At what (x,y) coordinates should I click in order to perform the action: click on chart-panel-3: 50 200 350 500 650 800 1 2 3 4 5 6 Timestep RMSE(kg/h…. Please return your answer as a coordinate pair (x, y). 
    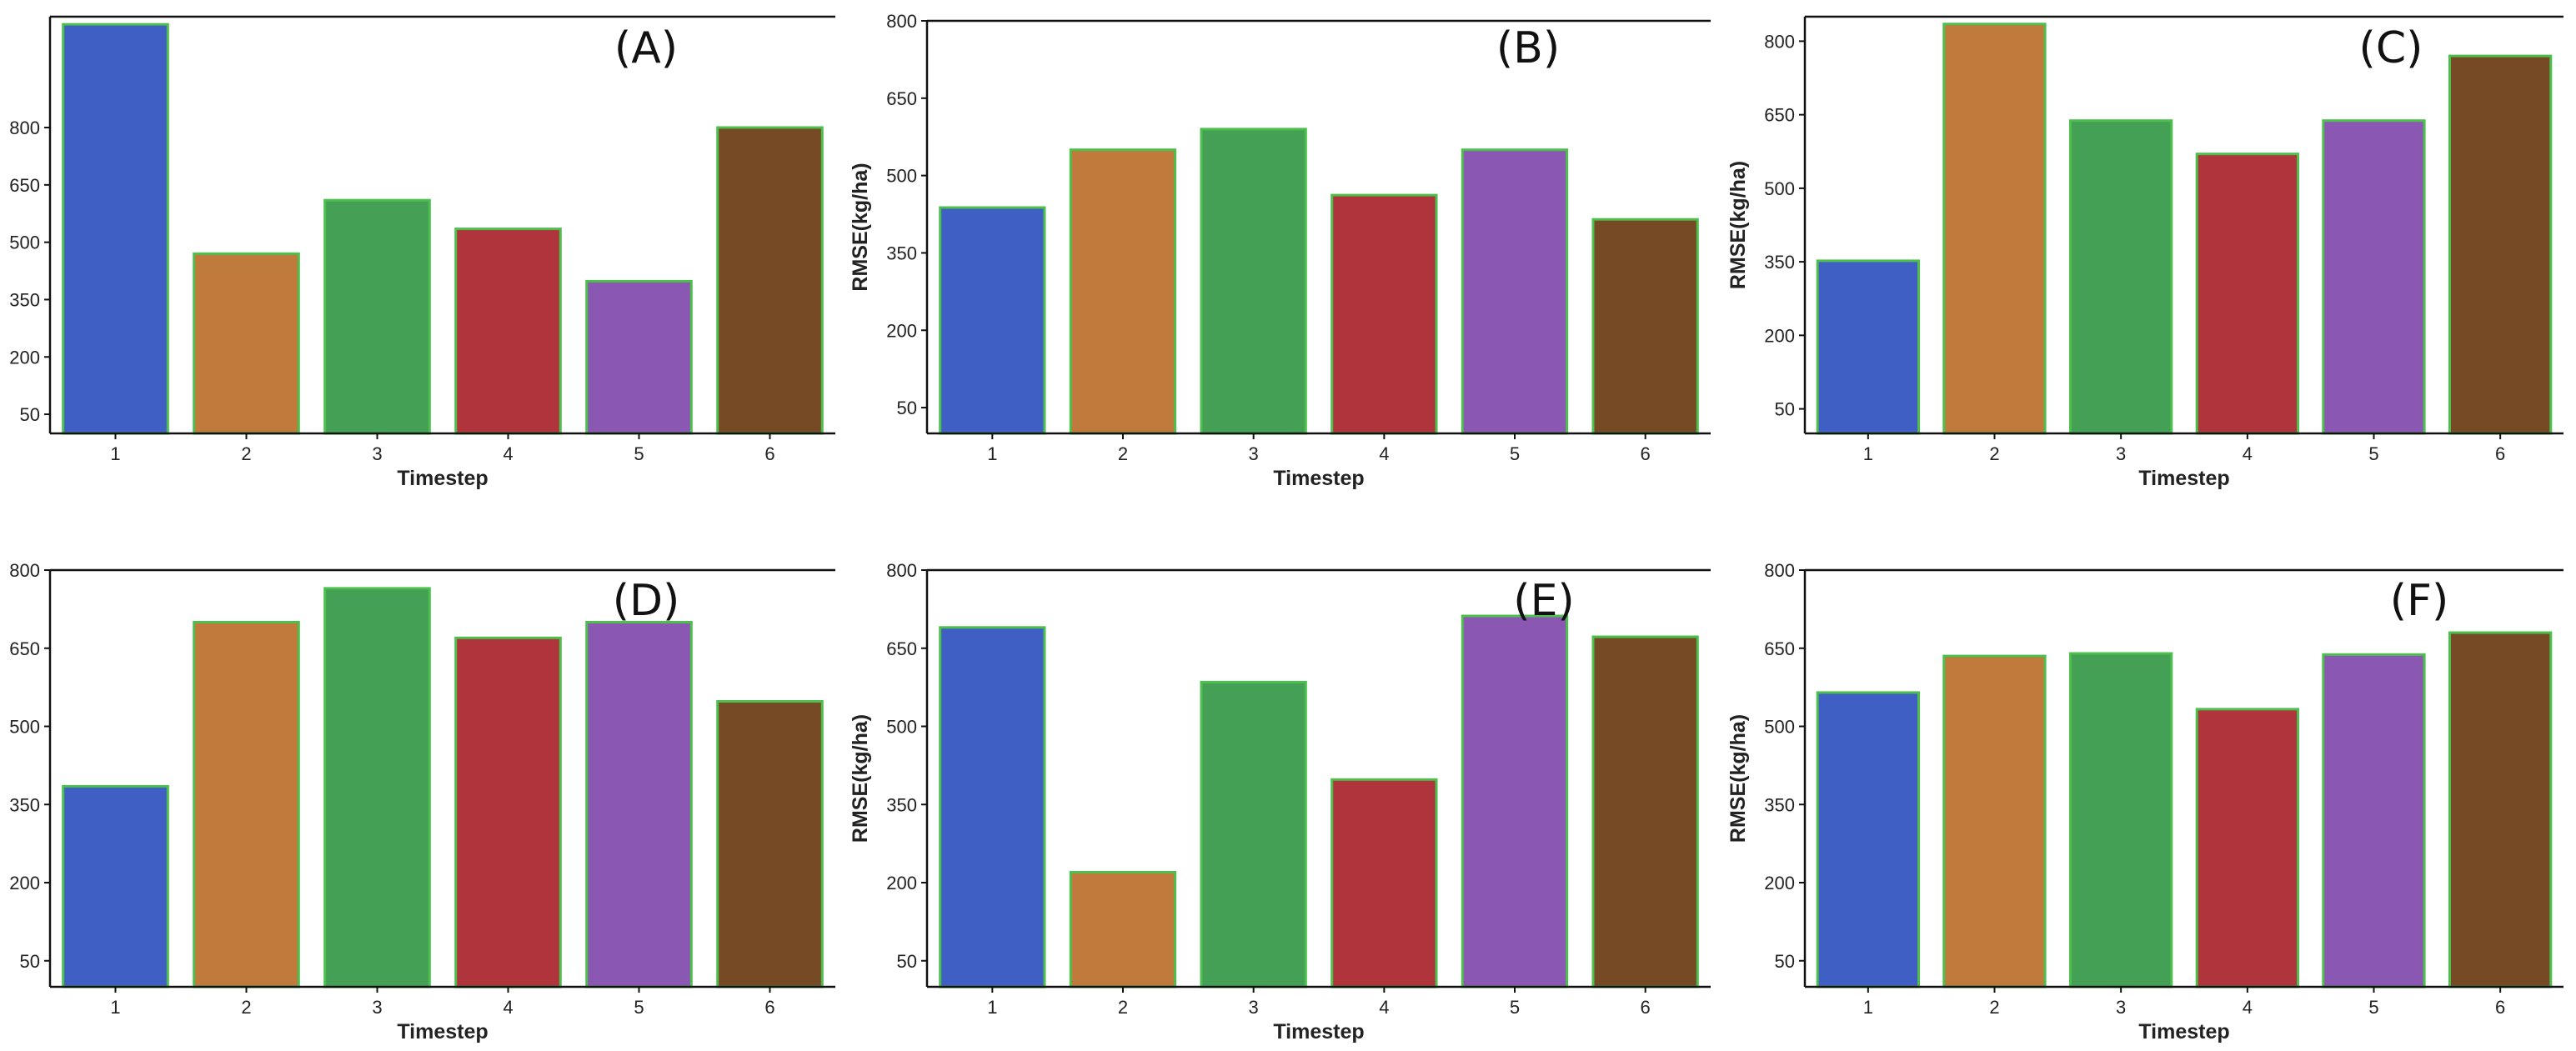
    Looking at the image, I should click on (2145, 252).